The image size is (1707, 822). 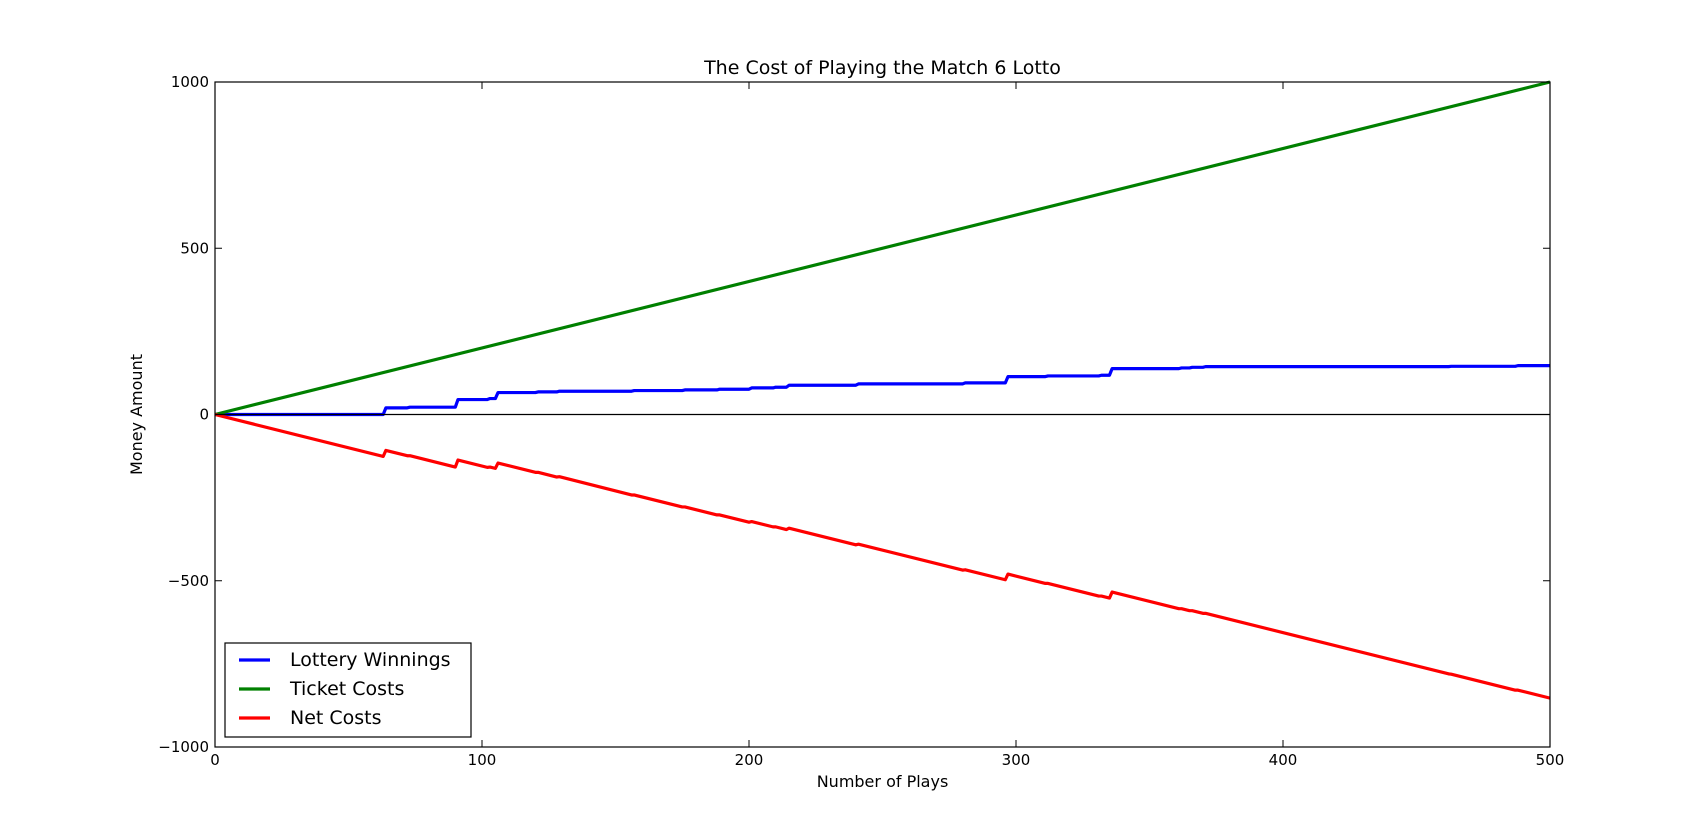 I want to click on y-tick-label: −500, so click(x=188, y=581).